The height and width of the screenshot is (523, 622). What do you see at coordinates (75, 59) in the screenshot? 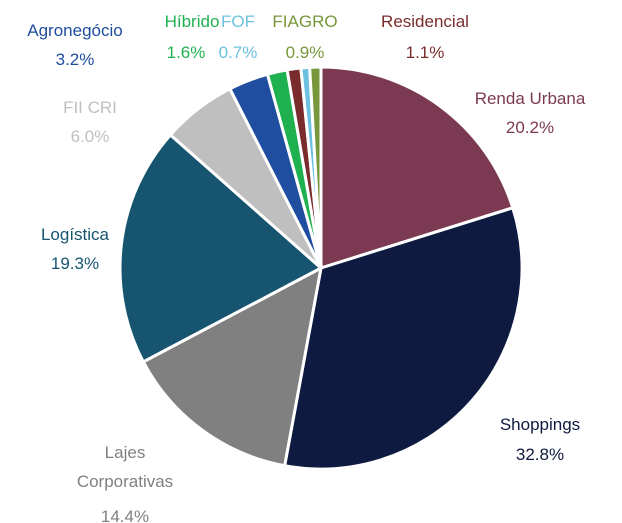
I see `value-label: 3.2%` at bounding box center [75, 59].